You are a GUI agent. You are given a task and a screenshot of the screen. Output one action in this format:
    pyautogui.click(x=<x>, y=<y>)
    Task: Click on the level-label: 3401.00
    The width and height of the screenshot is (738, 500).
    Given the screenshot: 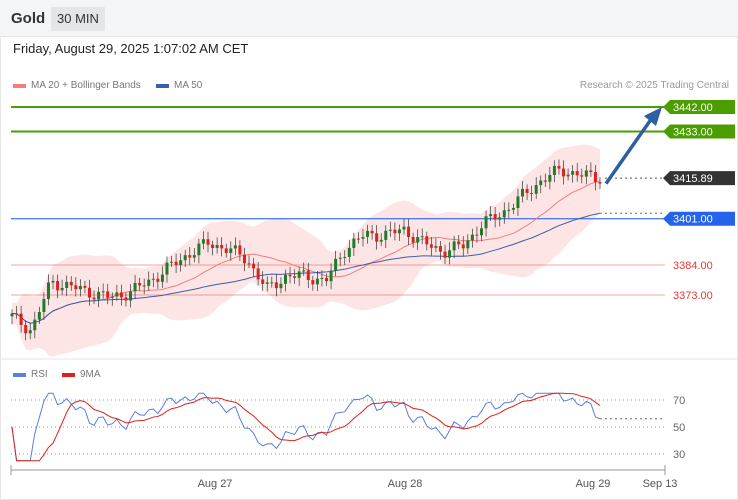 What is the action you would take?
    pyautogui.click(x=693, y=220)
    